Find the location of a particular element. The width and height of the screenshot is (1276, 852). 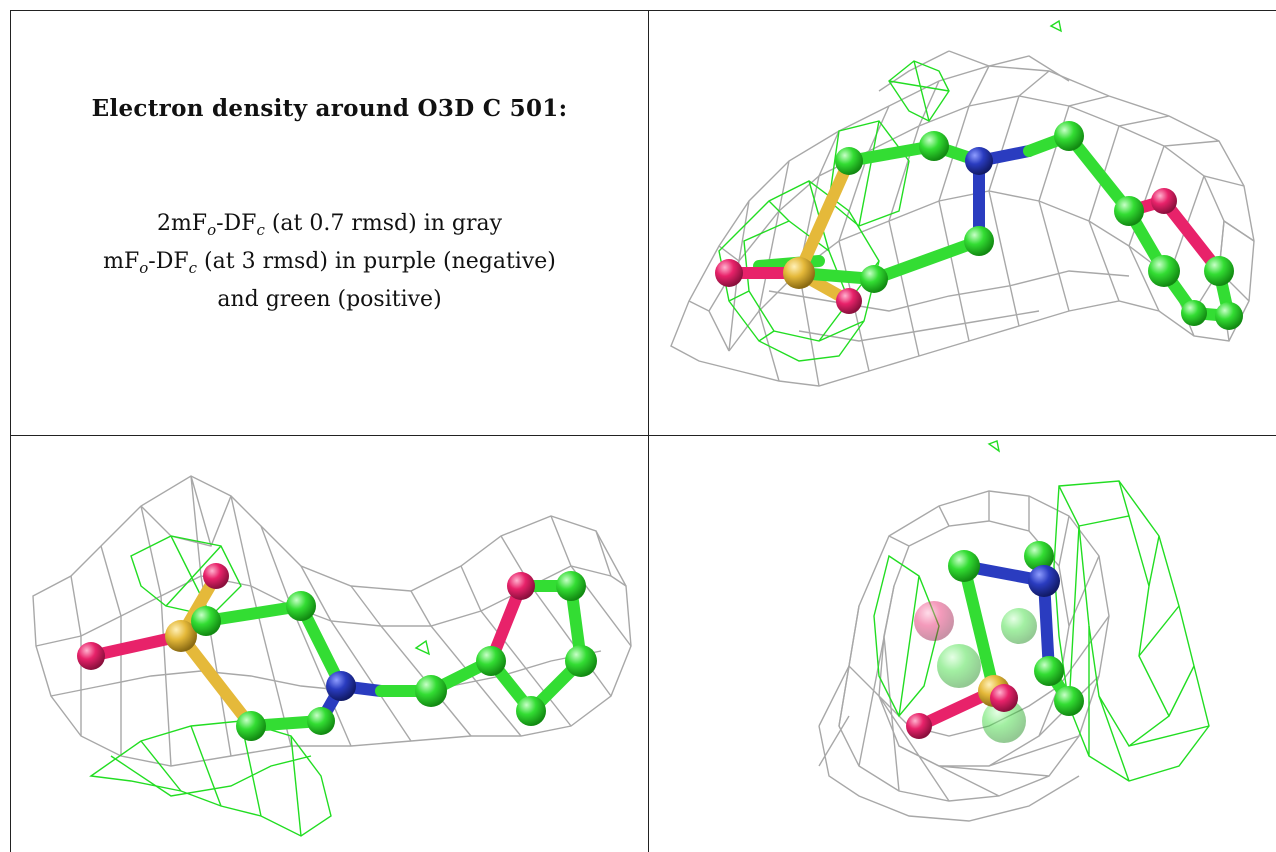

density-render-bottom-right is located at coordinates (1014, 631).